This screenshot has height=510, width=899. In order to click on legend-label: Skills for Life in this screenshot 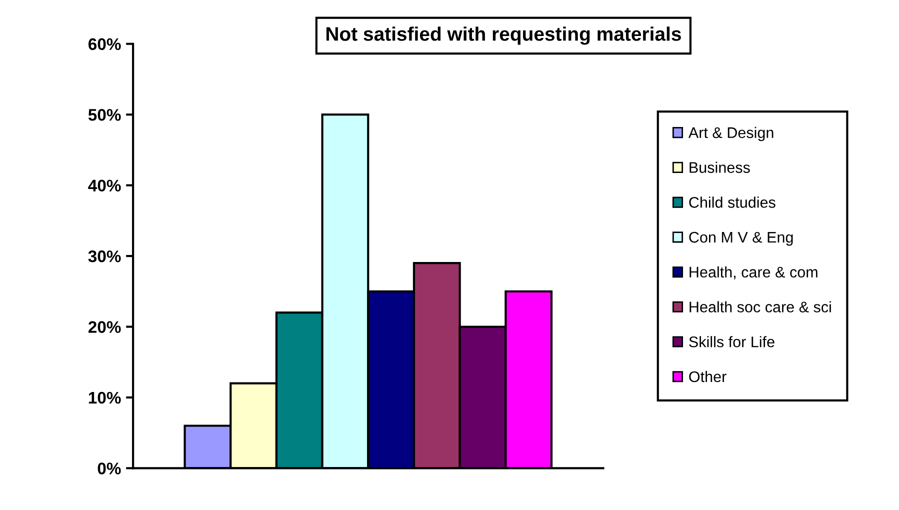, I will do `click(731, 342)`.